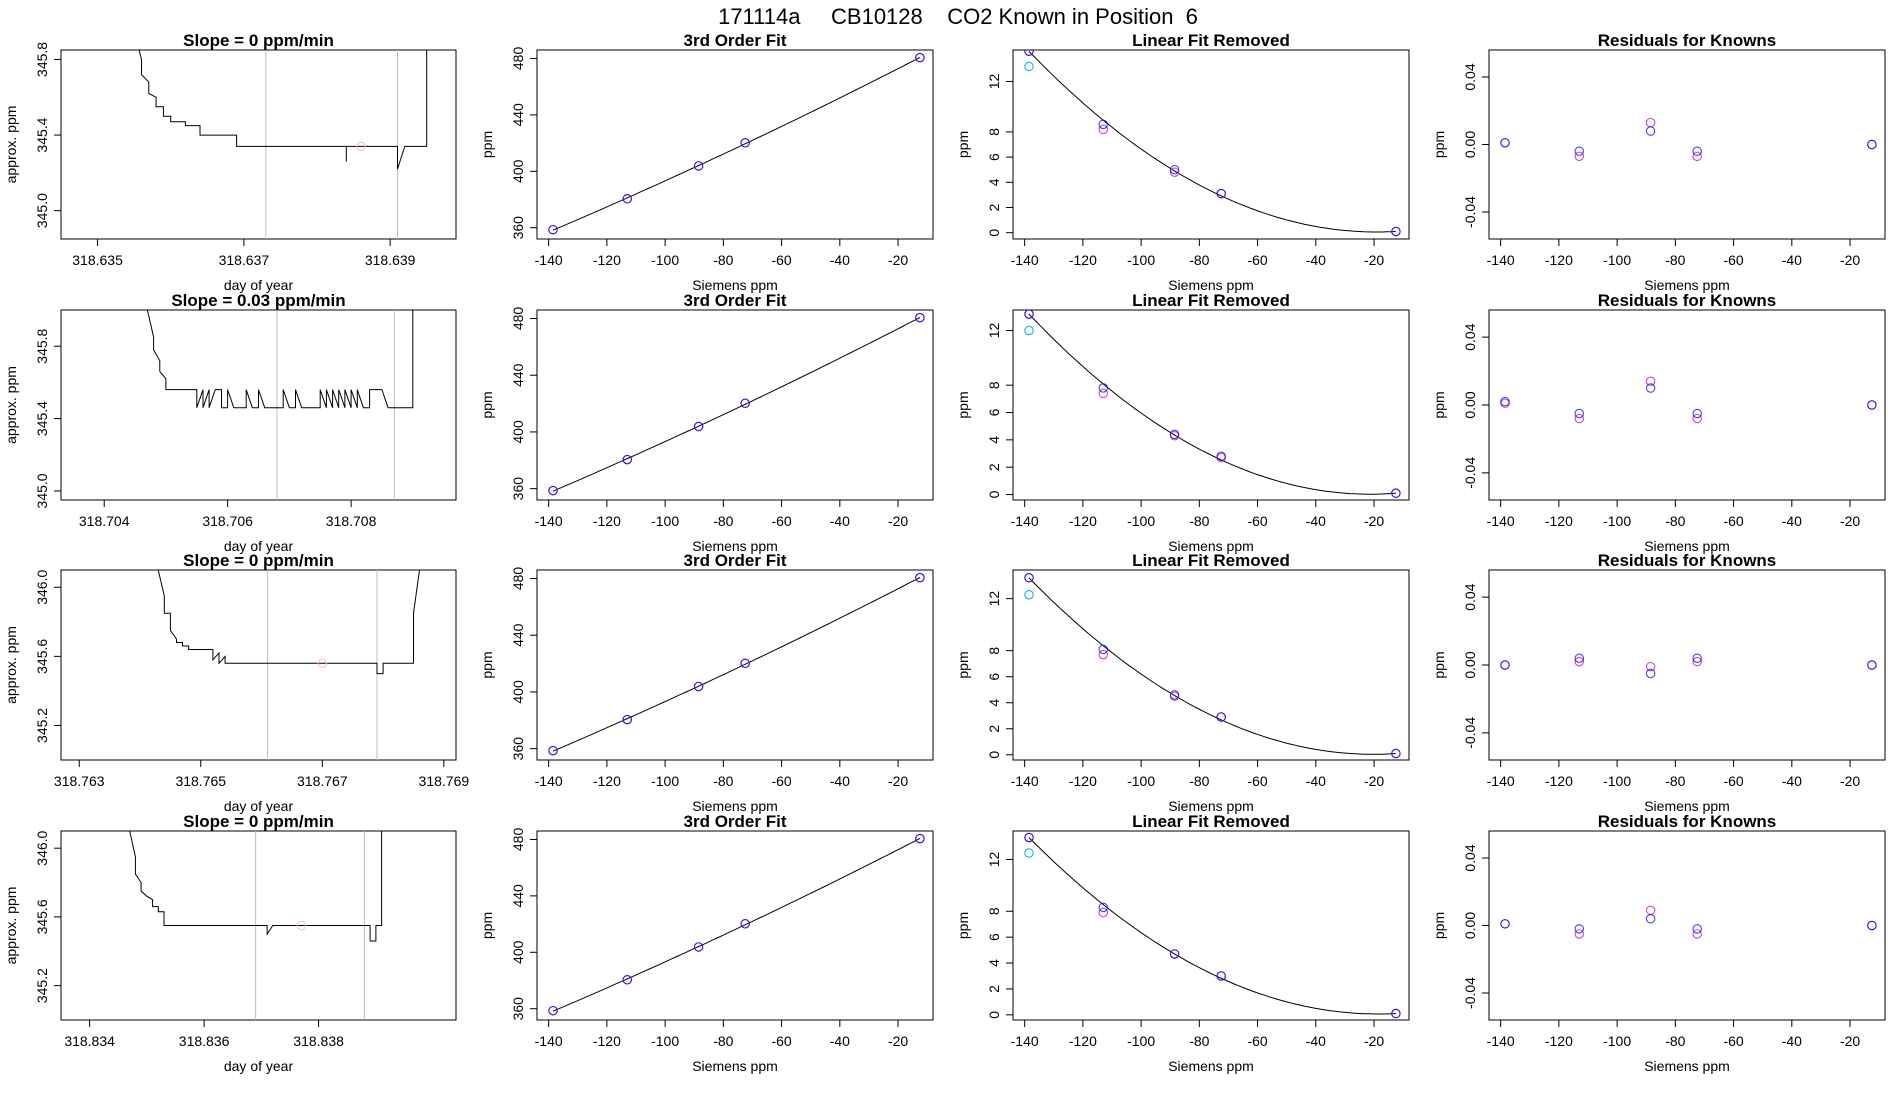 The image size is (1900, 1100). I want to click on x-tick-label: 318.769, so click(444, 781).